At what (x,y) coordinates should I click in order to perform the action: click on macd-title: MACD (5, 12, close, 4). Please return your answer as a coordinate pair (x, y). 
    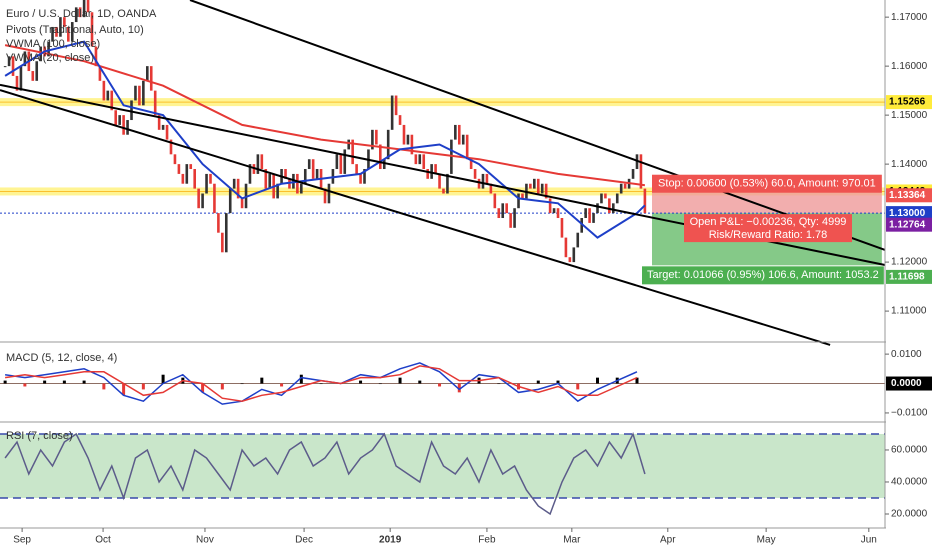
    Looking at the image, I should click on (61, 358).